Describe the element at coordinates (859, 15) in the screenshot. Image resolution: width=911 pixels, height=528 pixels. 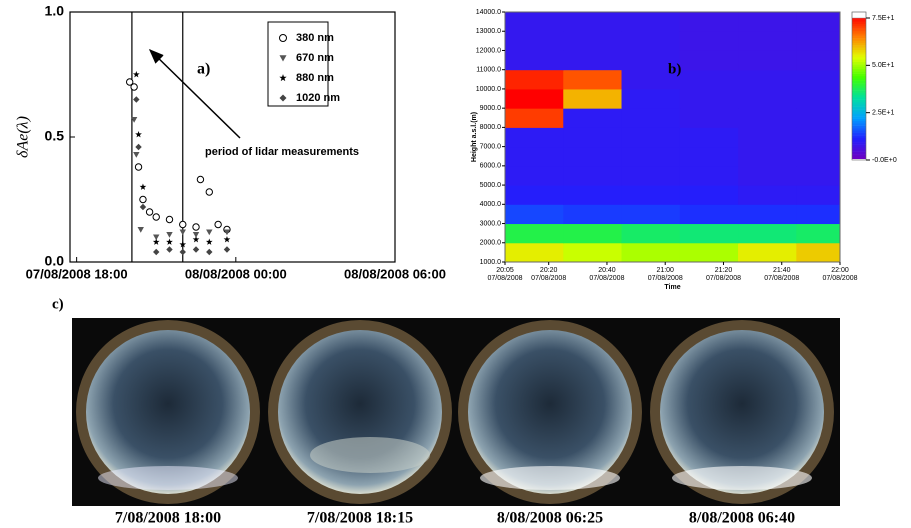
I see `colorbar-cap` at that location.